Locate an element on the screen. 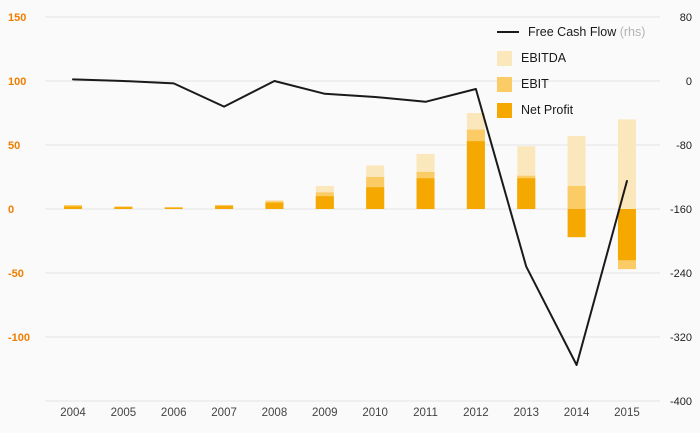  right-axis-tick: 0 is located at coordinates (689, 82).